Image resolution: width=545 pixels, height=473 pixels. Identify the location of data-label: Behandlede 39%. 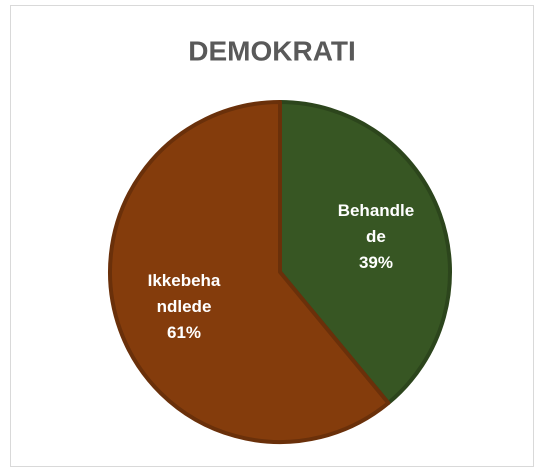
(376, 237).